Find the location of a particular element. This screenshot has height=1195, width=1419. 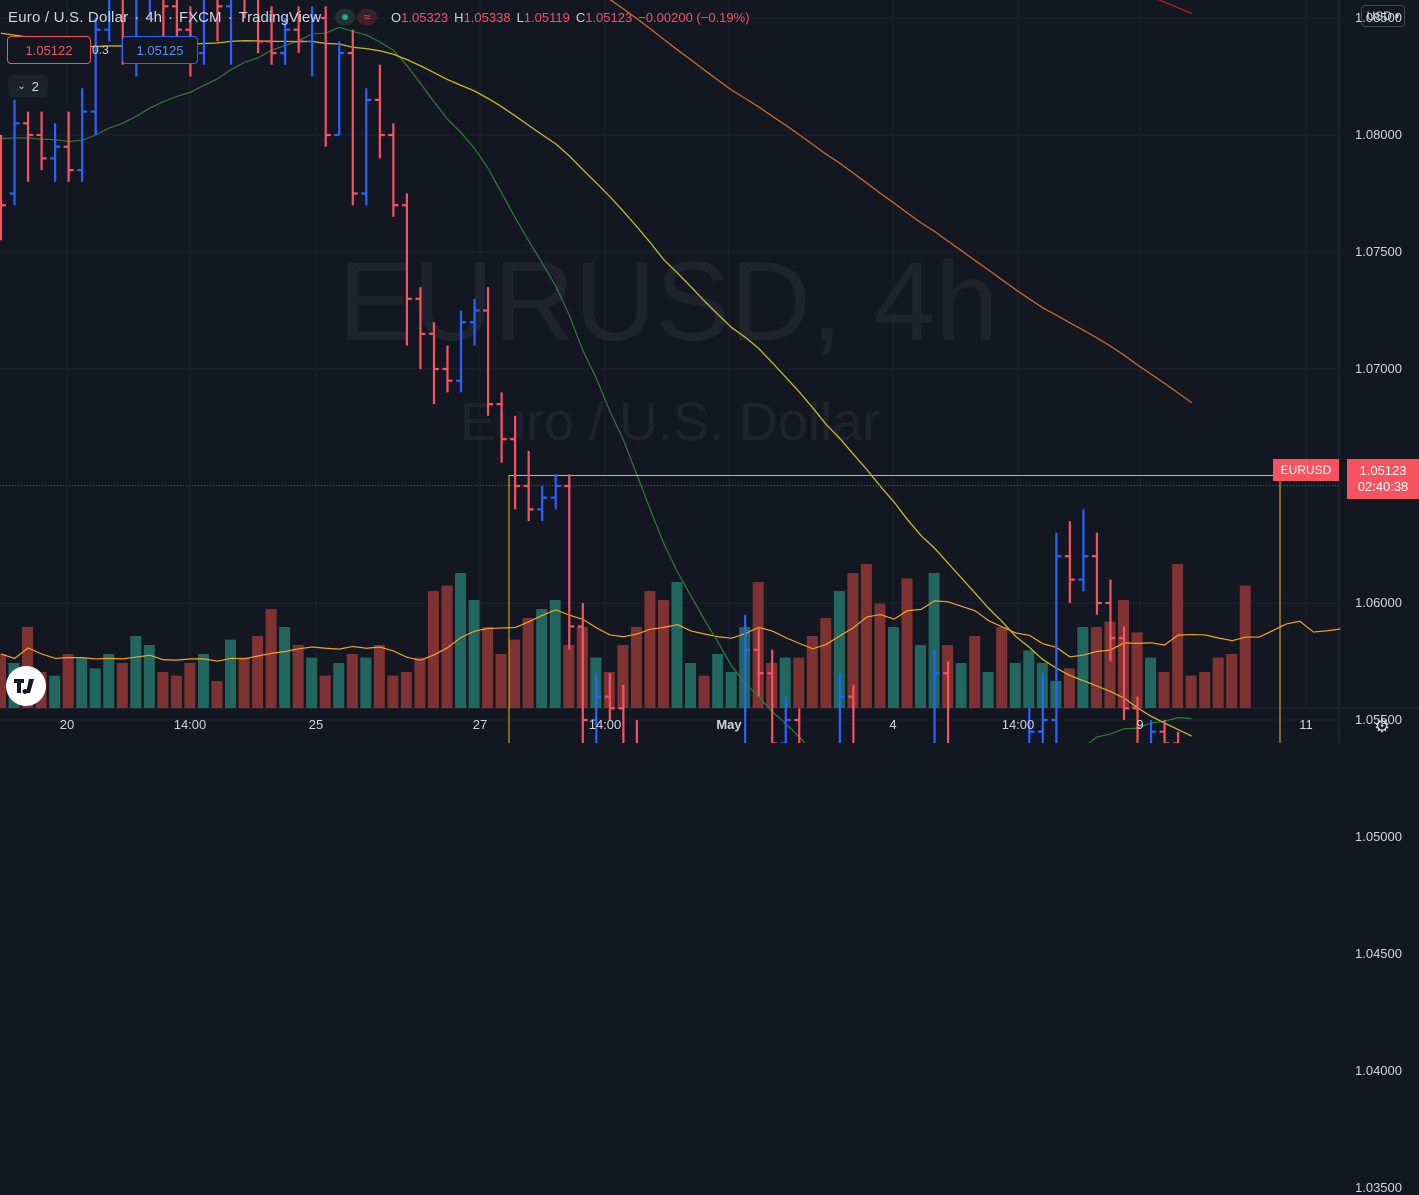

volume-ma-line is located at coordinates (670, 631).